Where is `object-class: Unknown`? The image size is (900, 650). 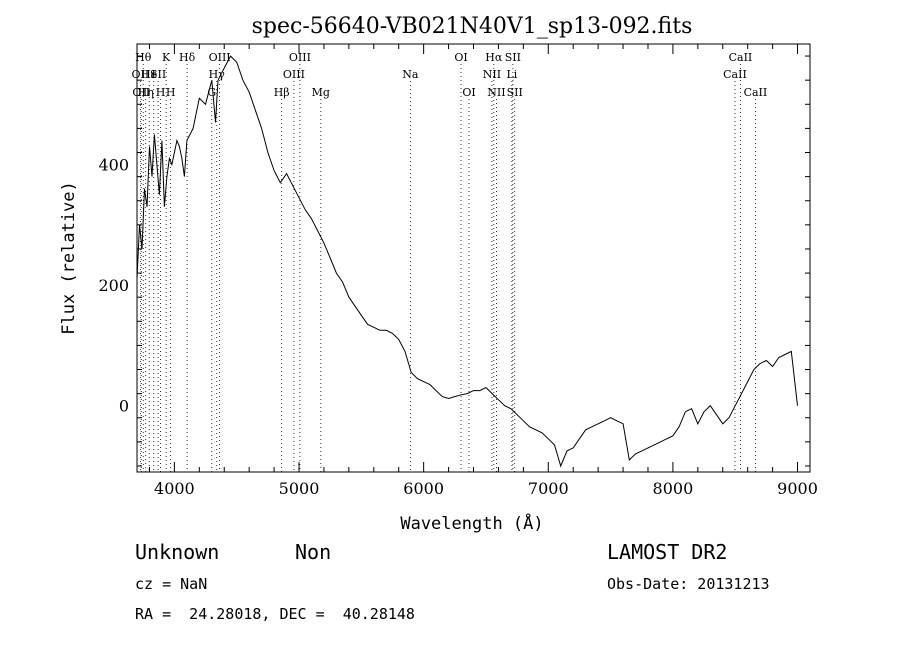 object-class: Unknown is located at coordinates (177, 552).